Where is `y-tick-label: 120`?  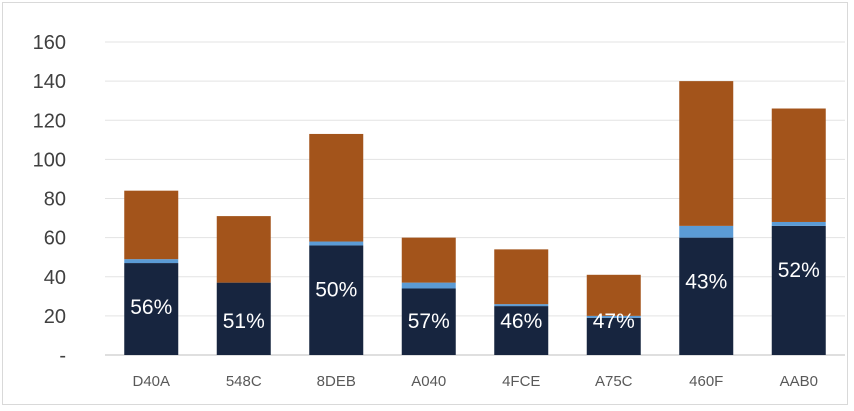
y-tick-label: 120 is located at coordinates (49, 121).